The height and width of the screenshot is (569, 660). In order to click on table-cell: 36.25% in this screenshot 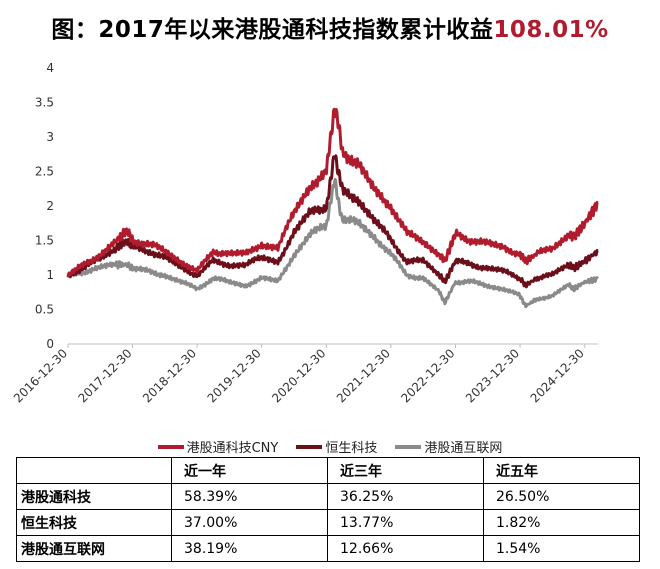, I will do `click(405, 496)`.